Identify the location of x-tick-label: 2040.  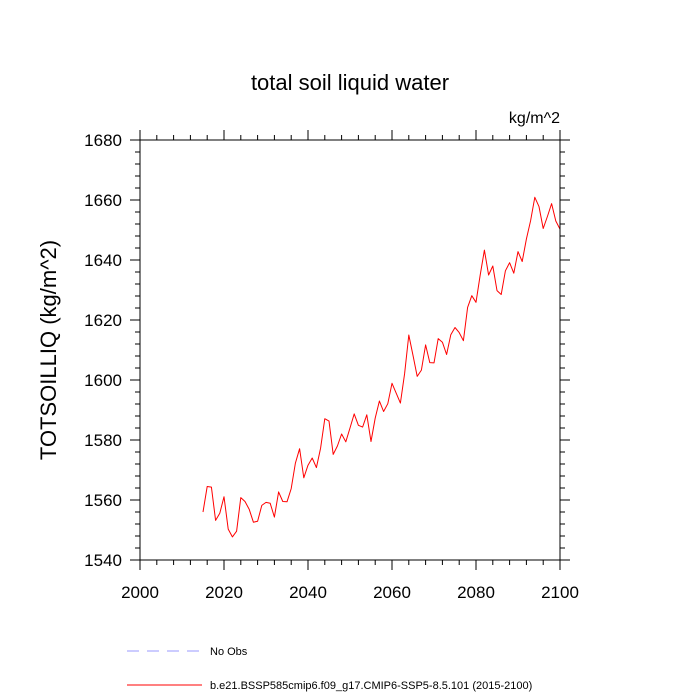
(308, 592).